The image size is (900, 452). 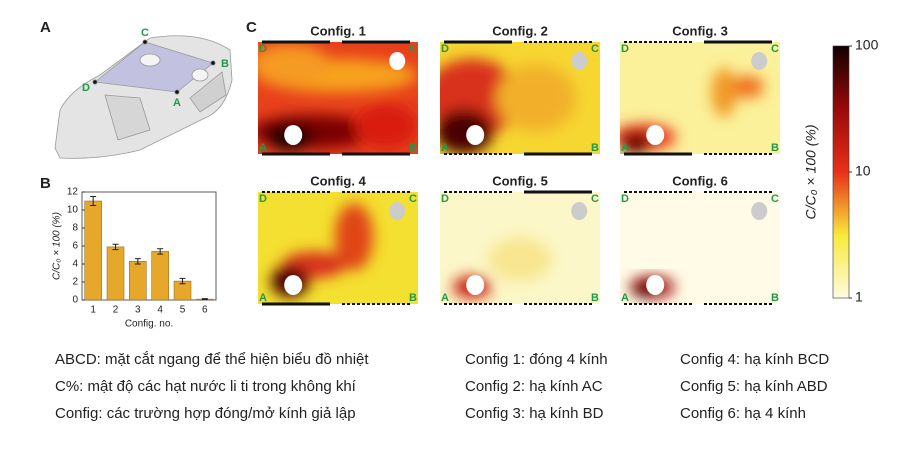 I want to click on heatmap-title: Config. 2, so click(x=520, y=30).